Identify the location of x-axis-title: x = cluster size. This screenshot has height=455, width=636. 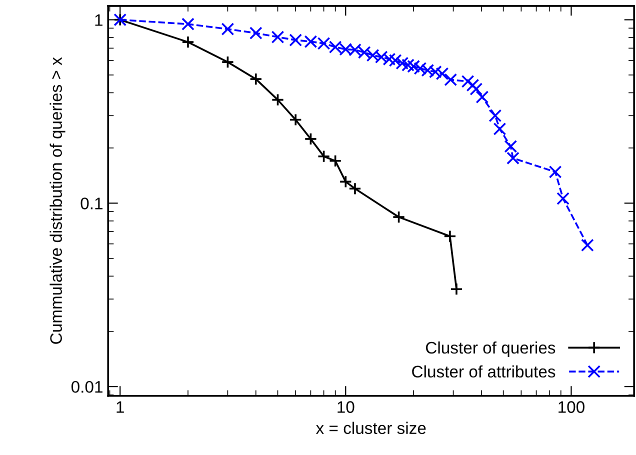
(371, 428).